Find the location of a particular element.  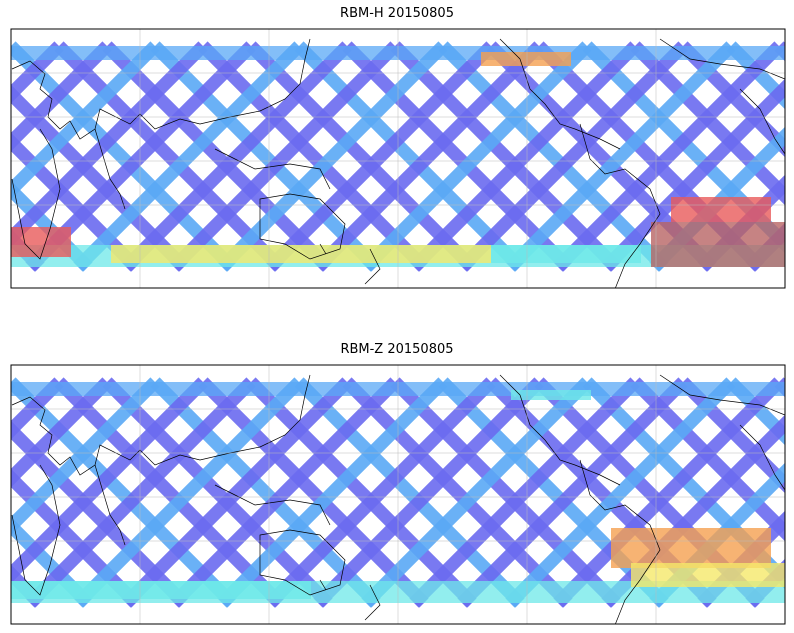

panel-title-bottom: RBM-Z 20150805 is located at coordinates (397, 349).